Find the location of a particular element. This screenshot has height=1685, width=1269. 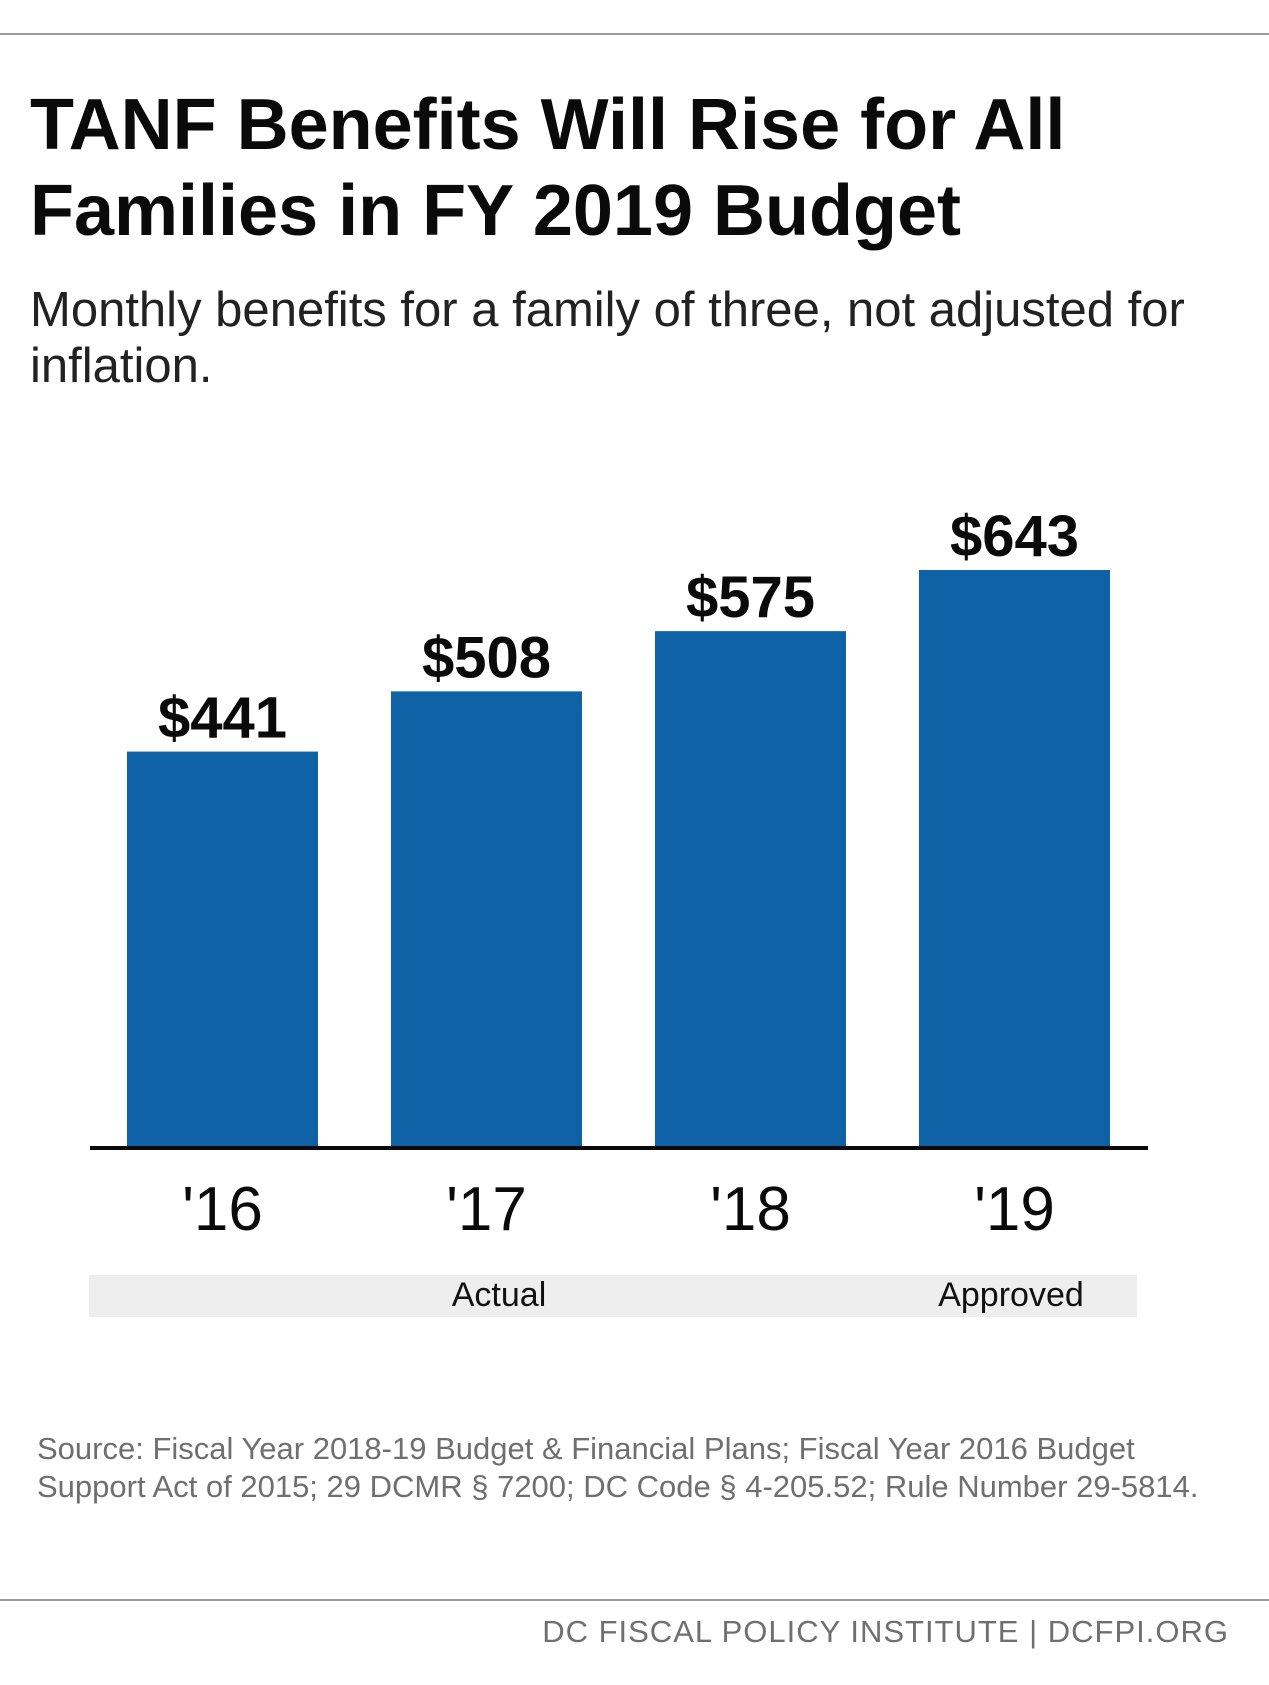

x-tick-label-3: '19 is located at coordinates (1014, 1209).